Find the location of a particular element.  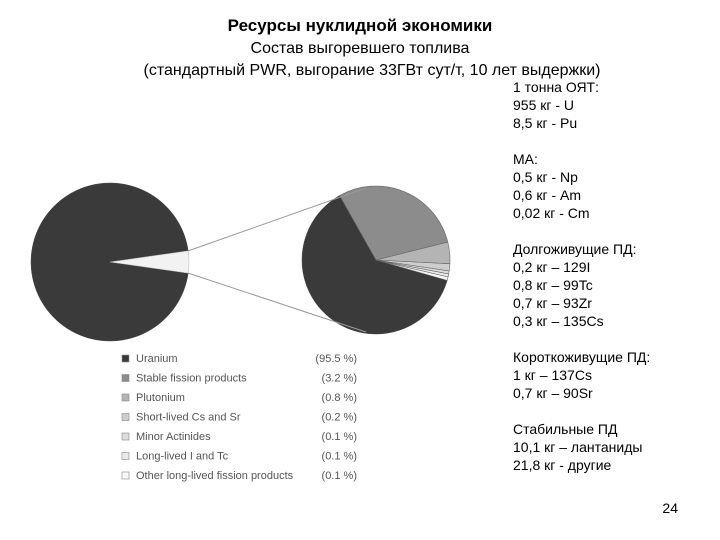

text-line: 0,3 кг – 135Cs is located at coordinates (558, 321).